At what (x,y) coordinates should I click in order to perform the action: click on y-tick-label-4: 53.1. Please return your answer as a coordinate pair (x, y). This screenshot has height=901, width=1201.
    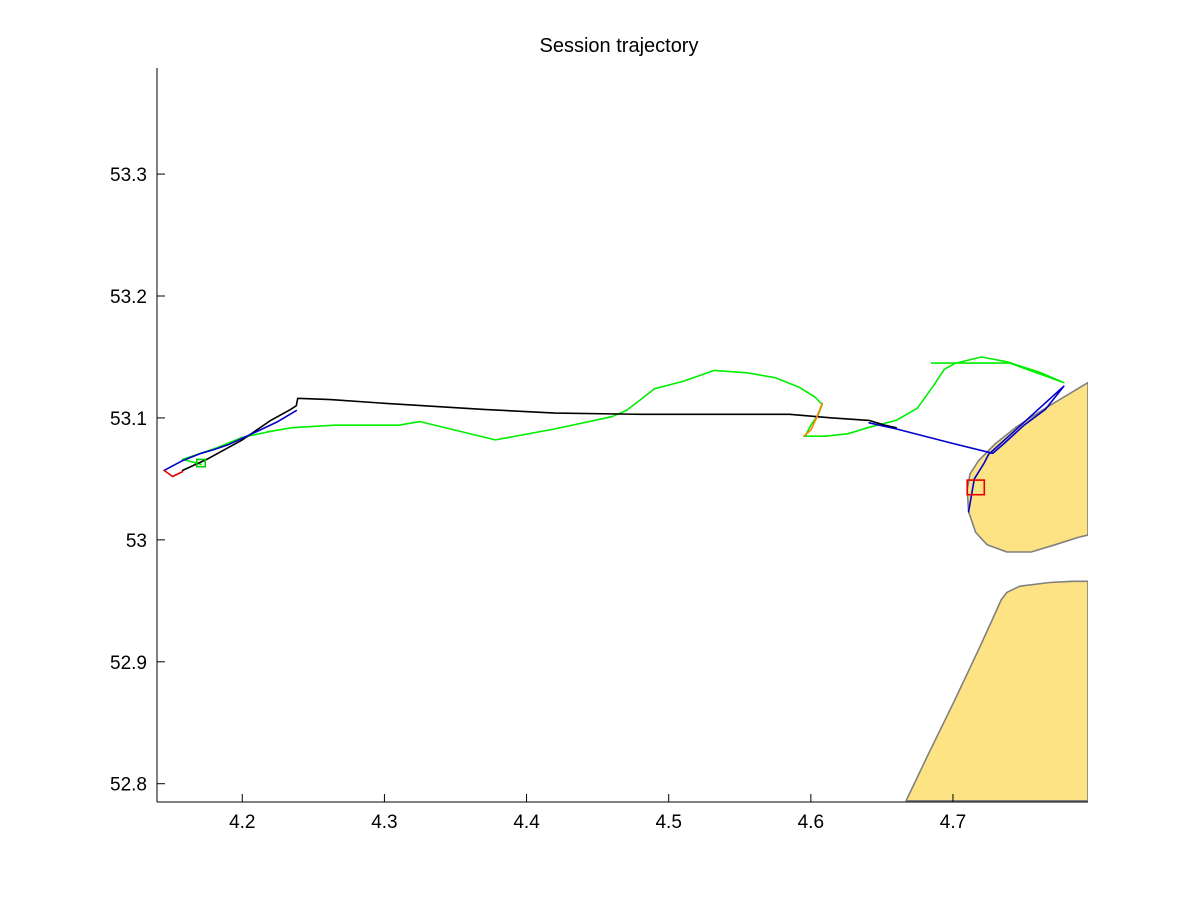
    Looking at the image, I should click on (128, 419).